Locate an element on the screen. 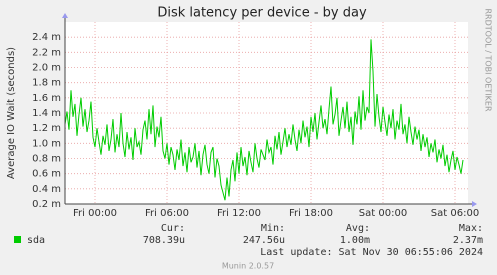 This screenshot has height=275, width=497. y-tick-label: 0.6 m is located at coordinates (46, 174).